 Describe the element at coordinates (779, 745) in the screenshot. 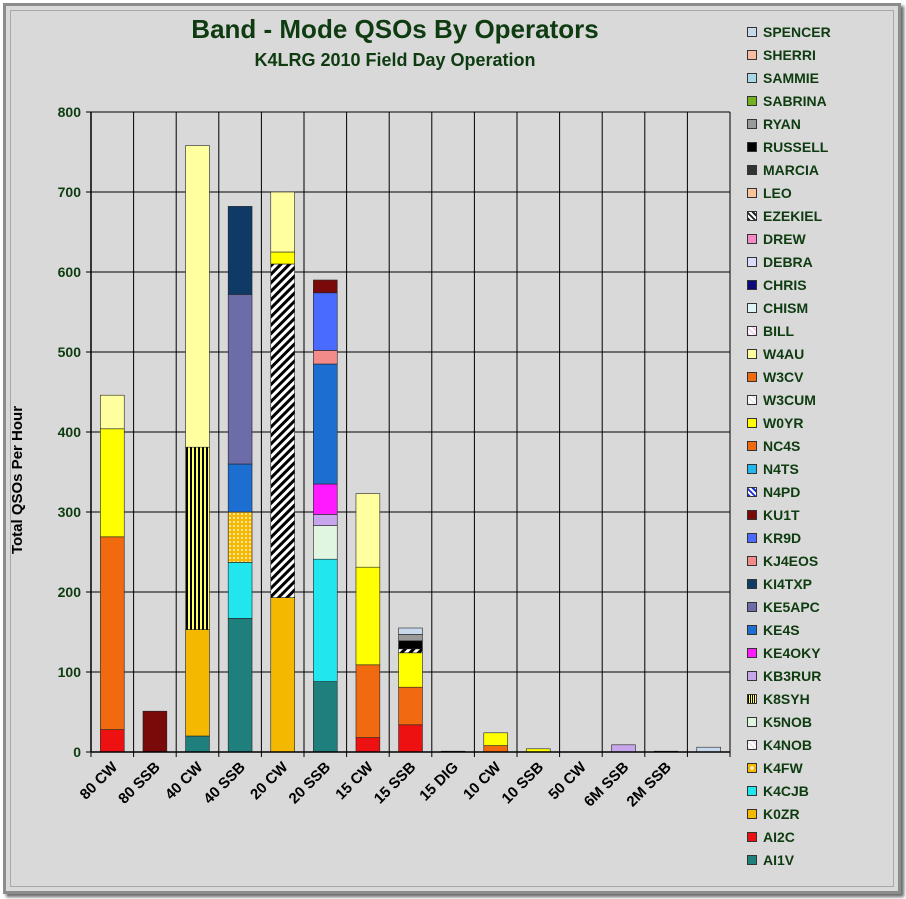

I see `legend-item: K4NOB` at that location.